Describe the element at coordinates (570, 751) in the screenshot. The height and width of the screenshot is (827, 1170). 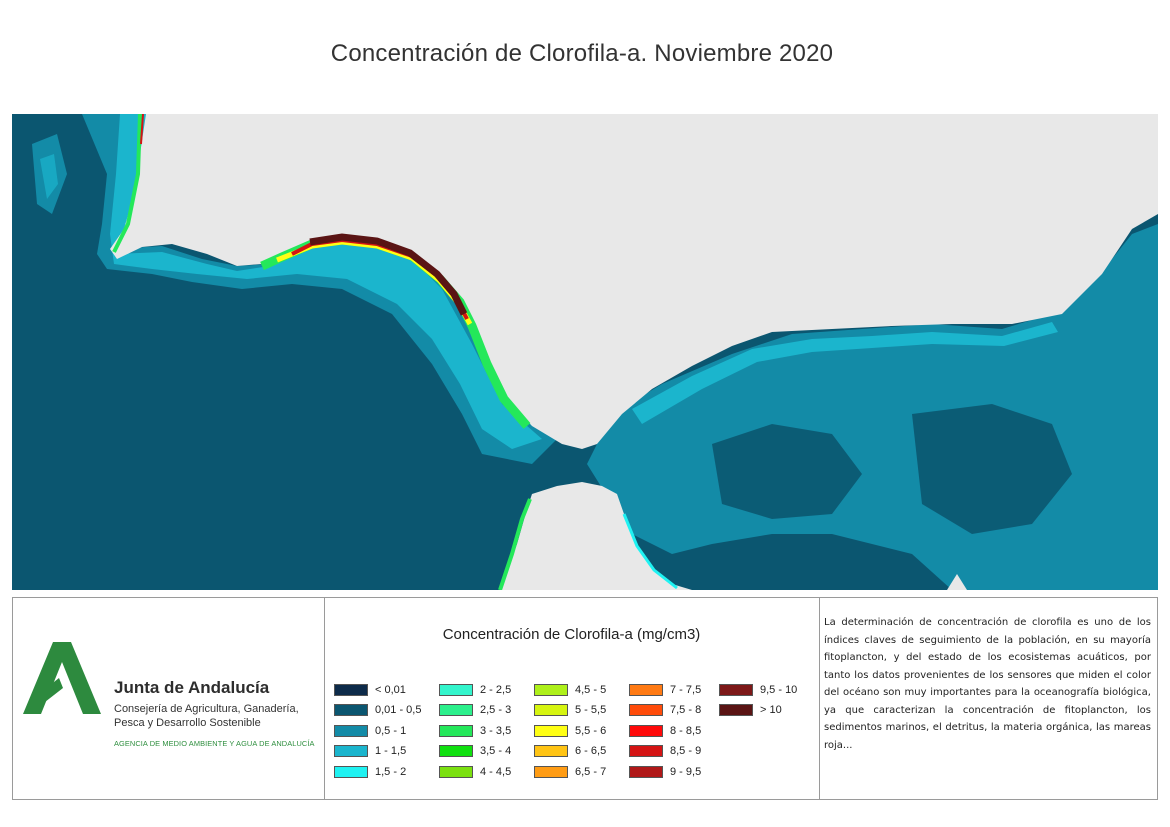
I see `legend-item: 6 - 6,5` at that location.